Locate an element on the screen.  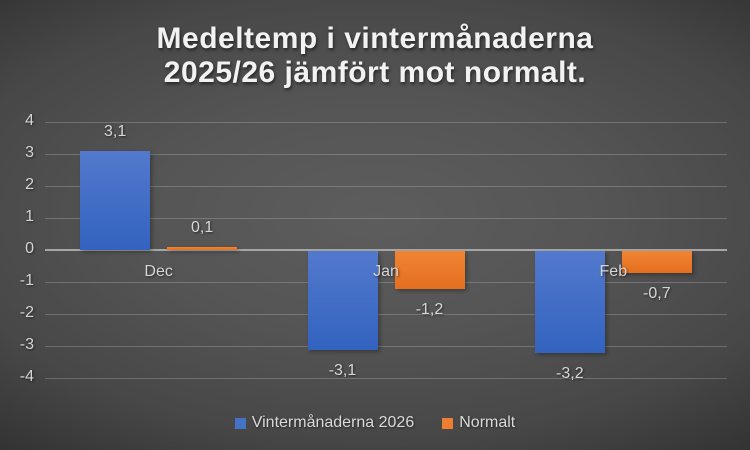
y-axis-tick-label: 1 is located at coordinates (29, 216).